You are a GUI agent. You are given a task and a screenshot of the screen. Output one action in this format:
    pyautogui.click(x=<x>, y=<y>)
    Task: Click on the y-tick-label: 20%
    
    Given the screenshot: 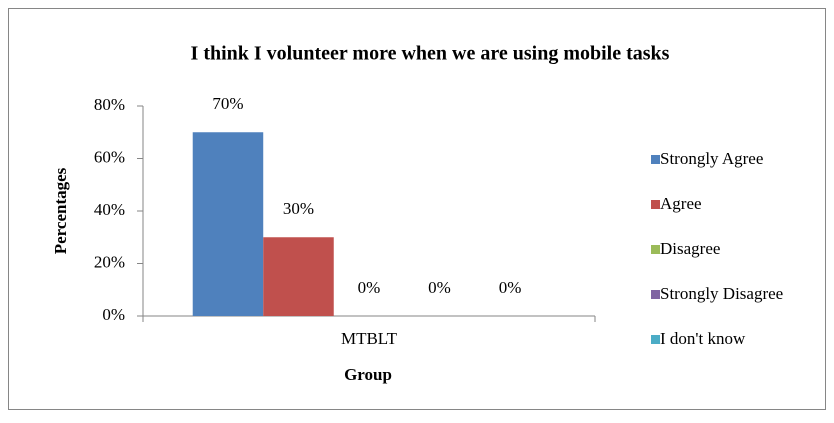 What is the action you would take?
    pyautogui.click(x=109, y=261)
    